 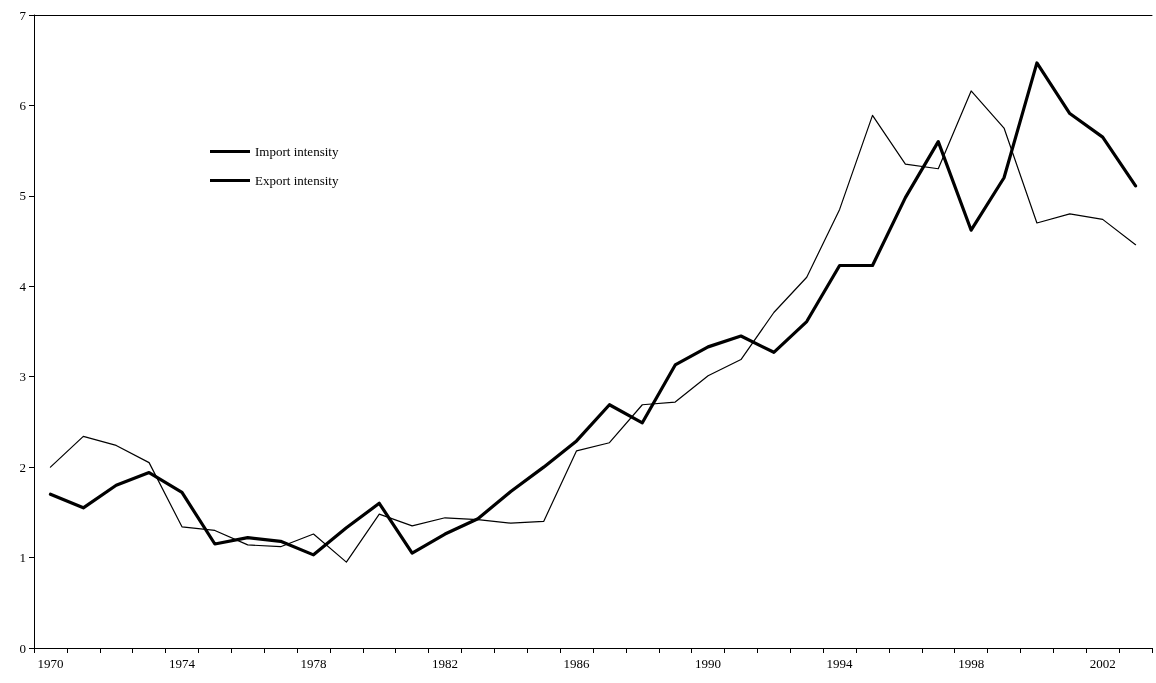 What do you see at coordinates (22, 196) in the screenshot?
I see `y-tick-label: 5` at bounding box center [22, 196].